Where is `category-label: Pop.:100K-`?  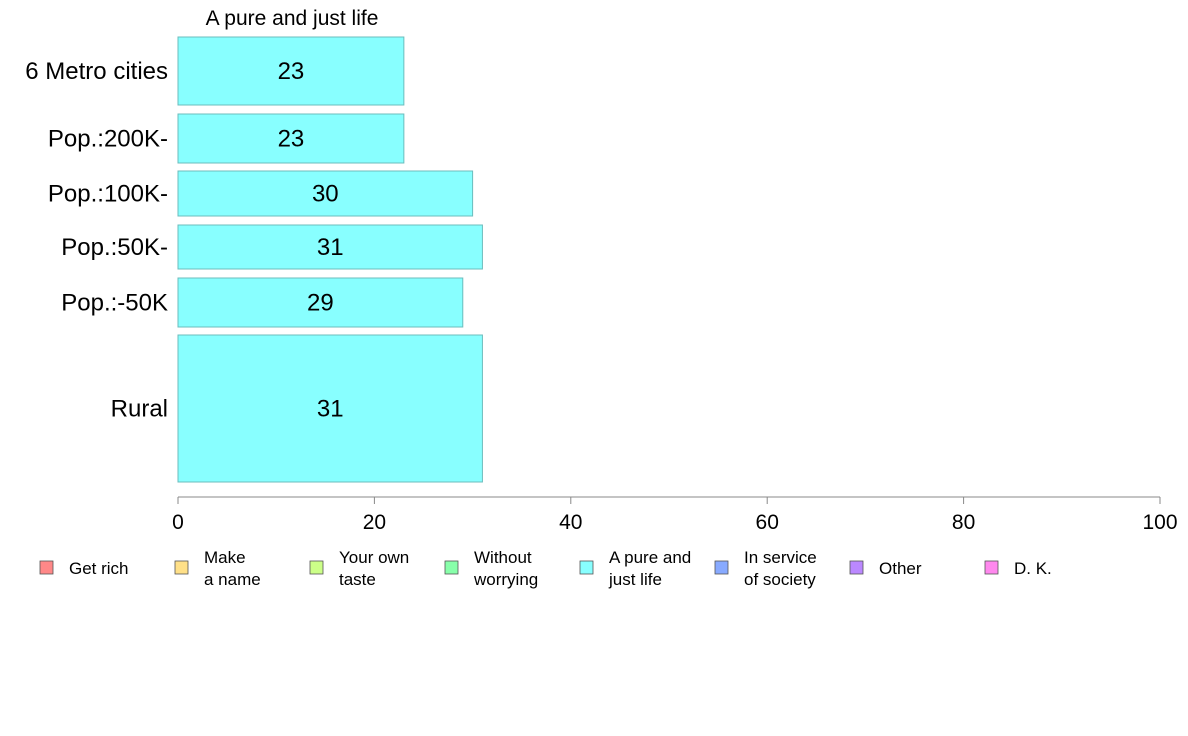 category-label: Pop.:100K- is located at coordinates (108, 194).